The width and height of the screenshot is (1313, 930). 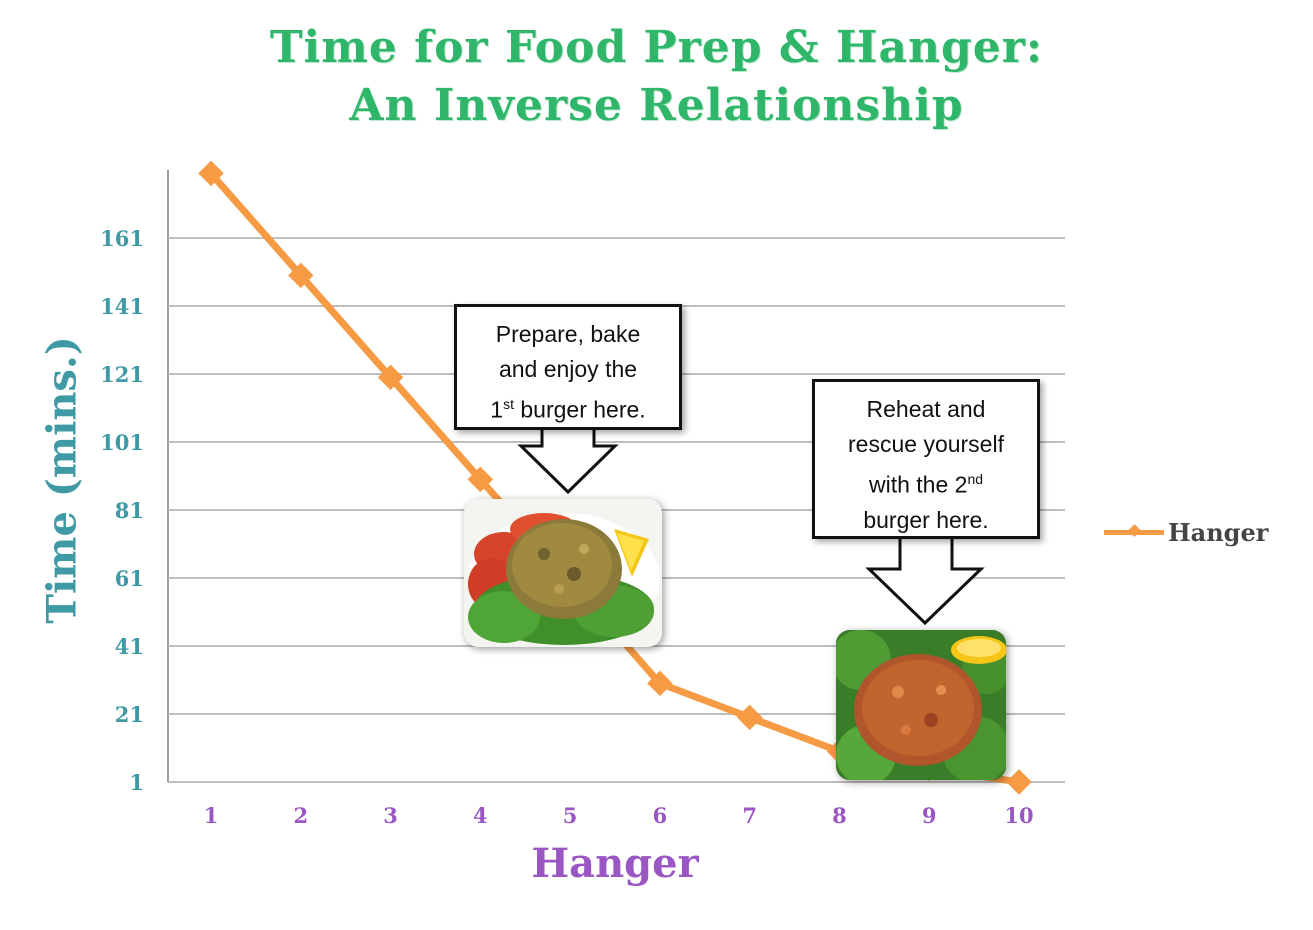 What do you see at coordinates (839, 815) in the screenshot?
I see `x-tick-8: 8` at bounding box center [839, 815].